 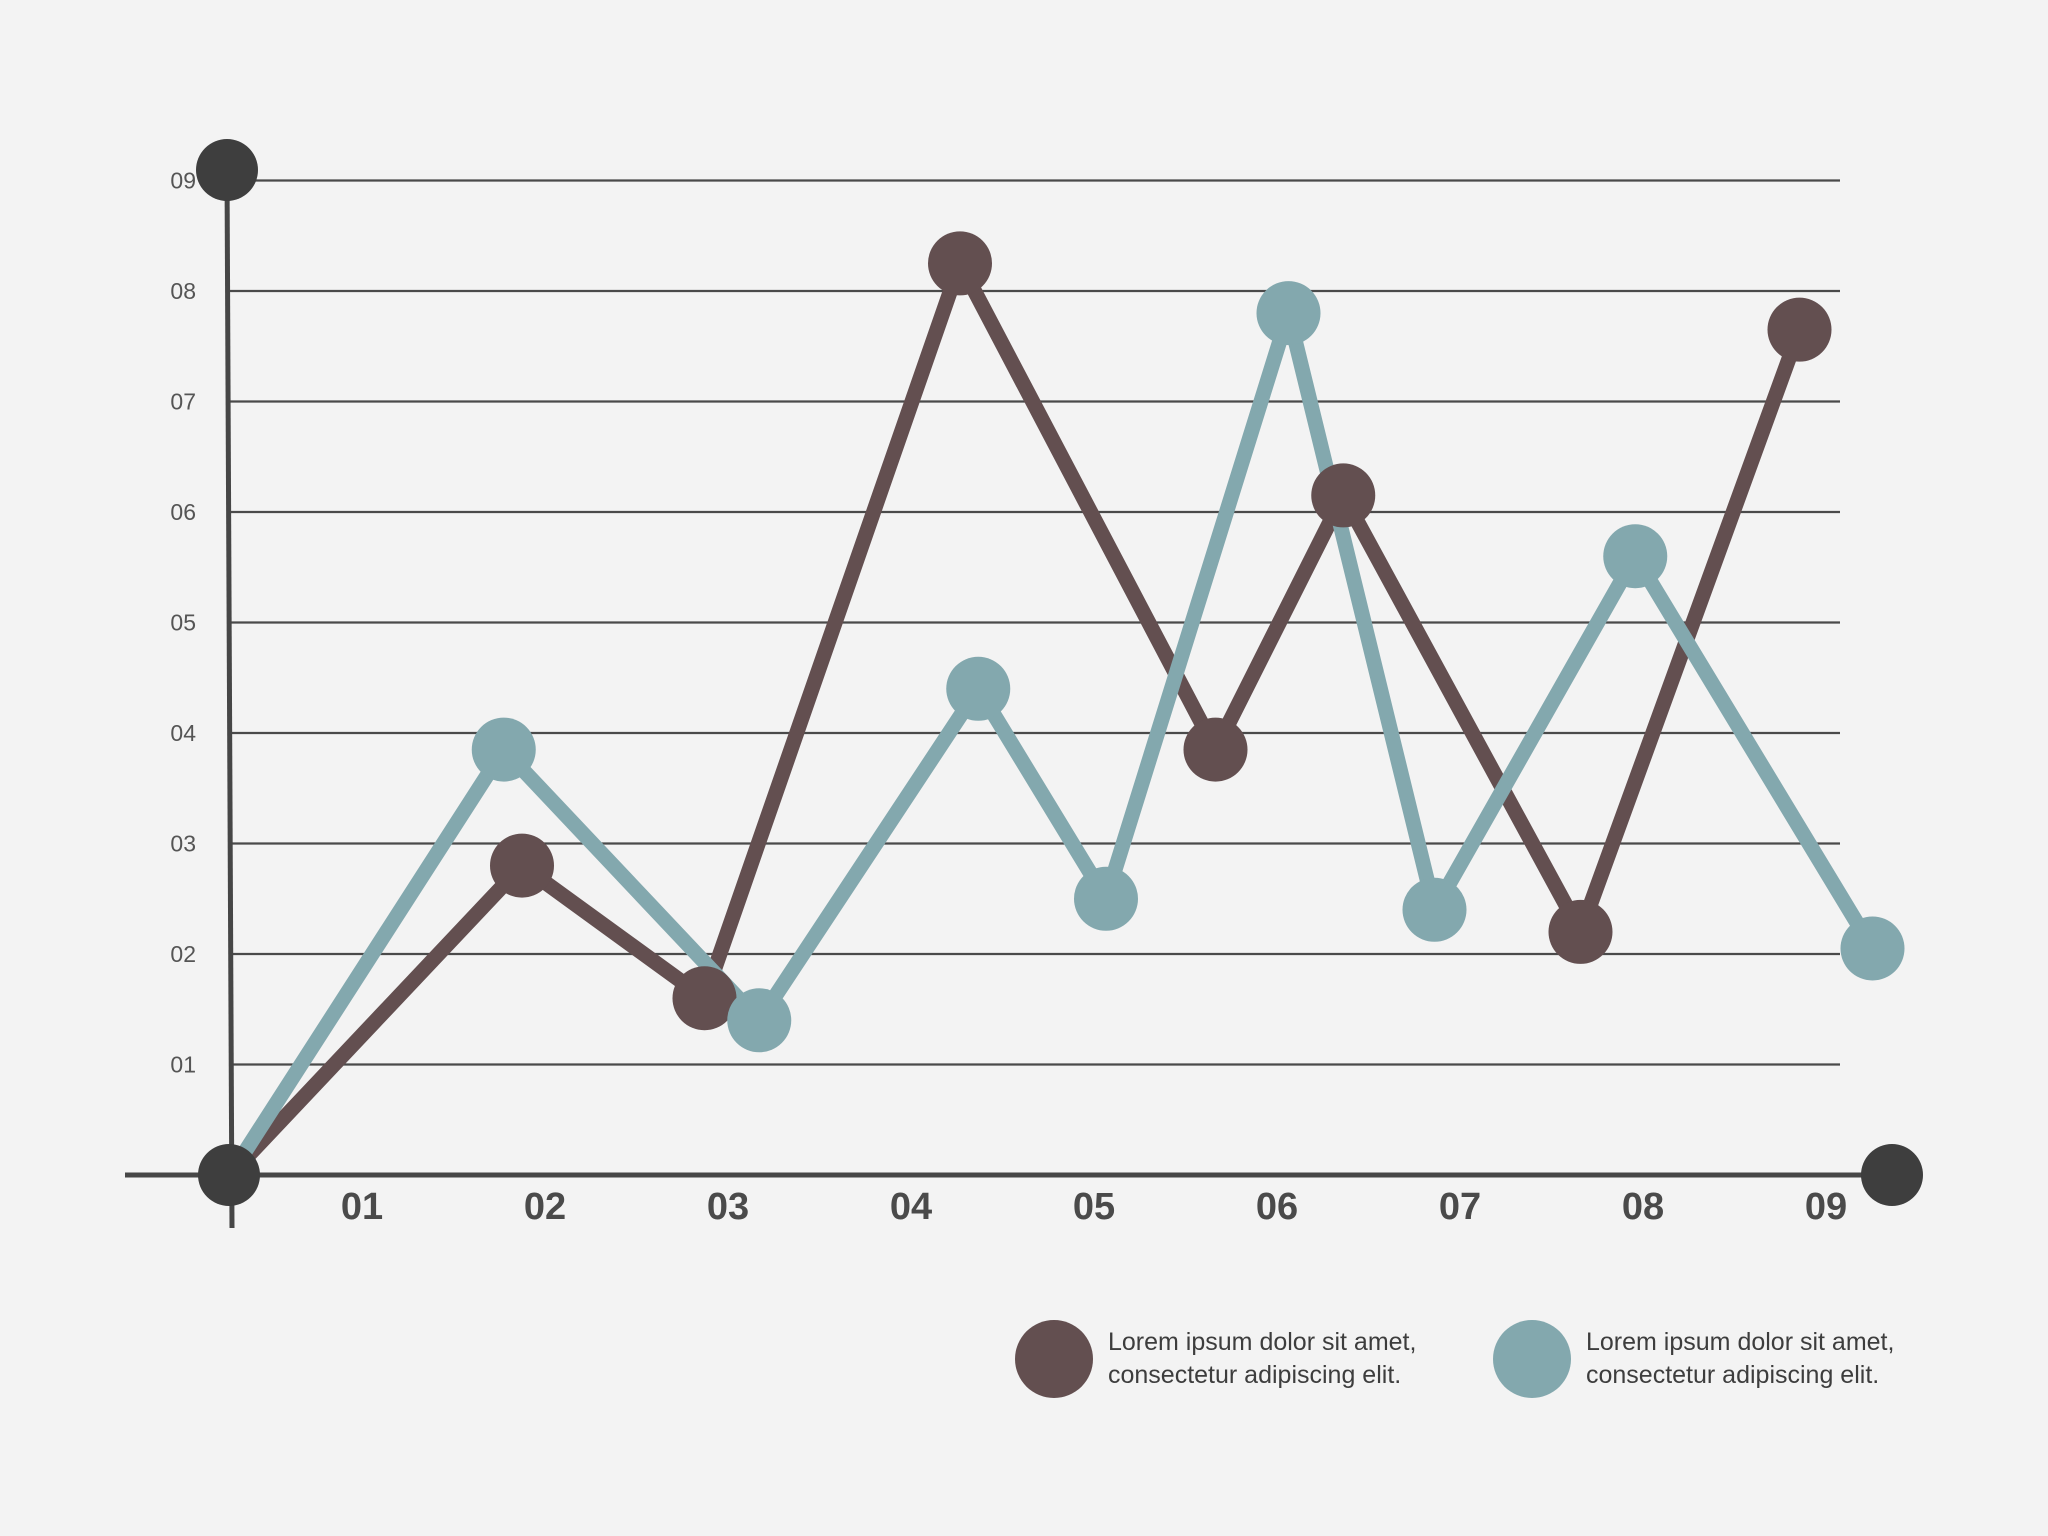 I want to click on x-tick-label-01: 01, so click(x=362, y=1207).